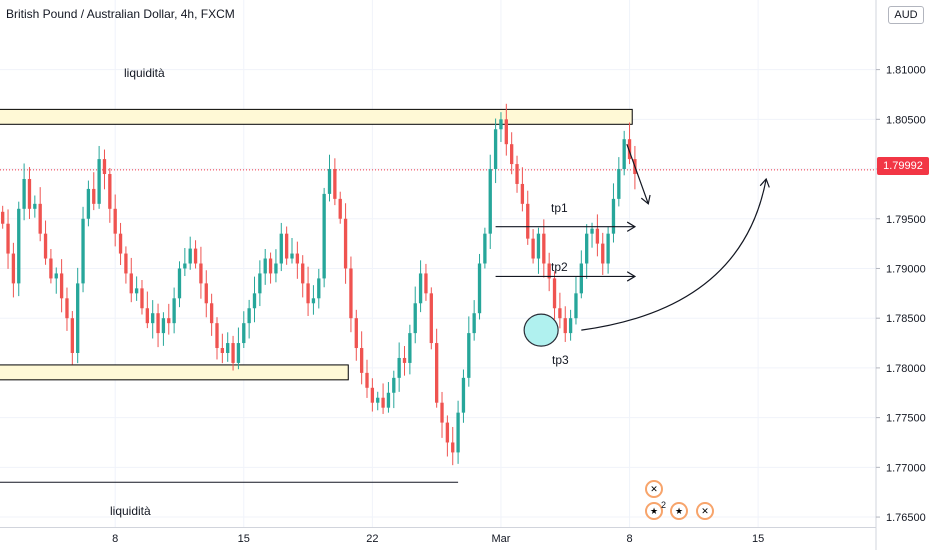 Image resolution: width=932 pixels, height=550 pixels. What do you see at coordinates (906, 15) in the screenshot?
I see `currency-badge: AUD` at bounding box center [906, 15].